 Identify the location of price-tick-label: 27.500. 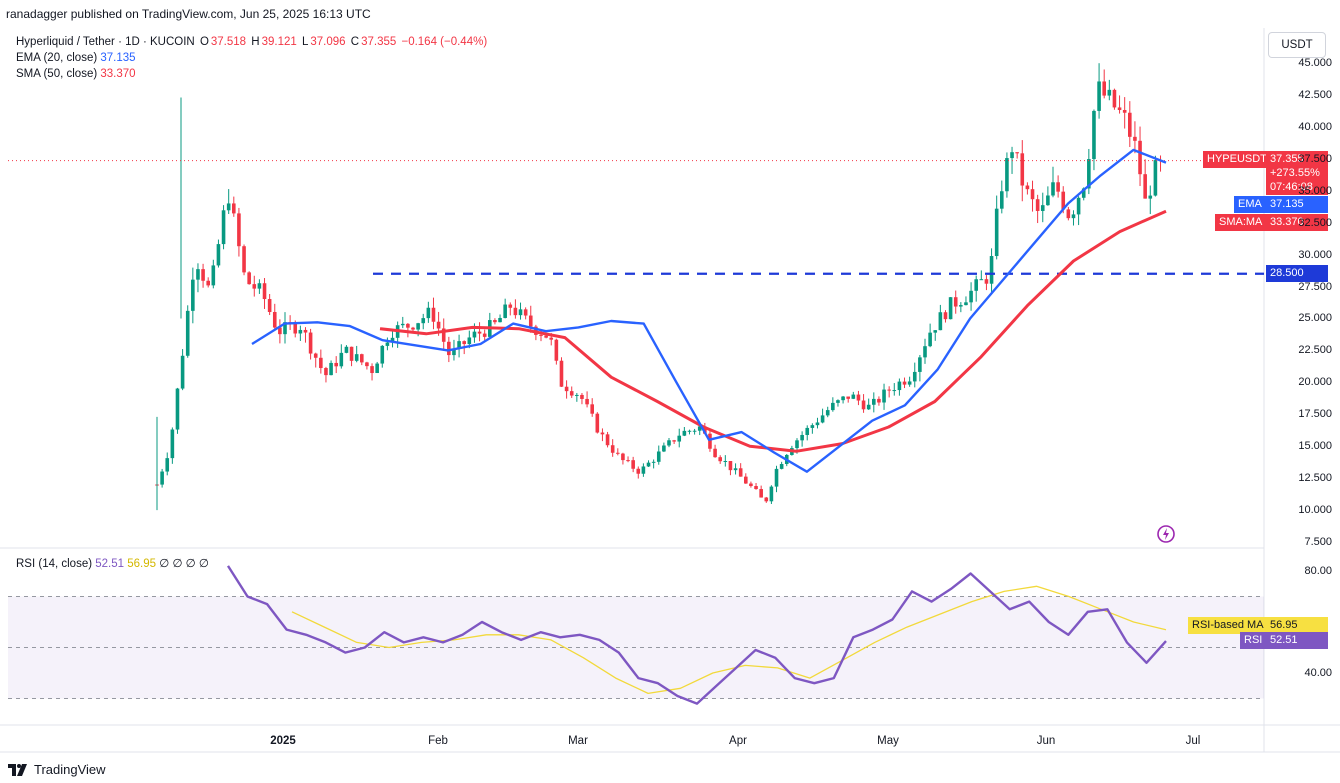
(1315, 286).